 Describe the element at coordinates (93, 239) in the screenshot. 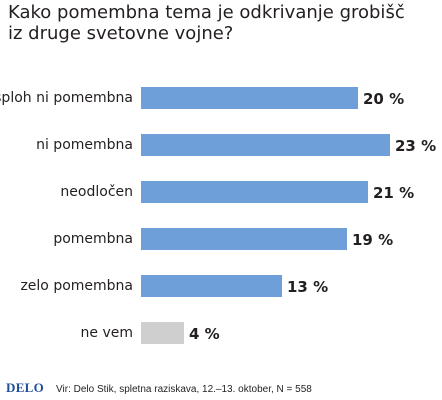

I see `category-label: pomembna` at that location.